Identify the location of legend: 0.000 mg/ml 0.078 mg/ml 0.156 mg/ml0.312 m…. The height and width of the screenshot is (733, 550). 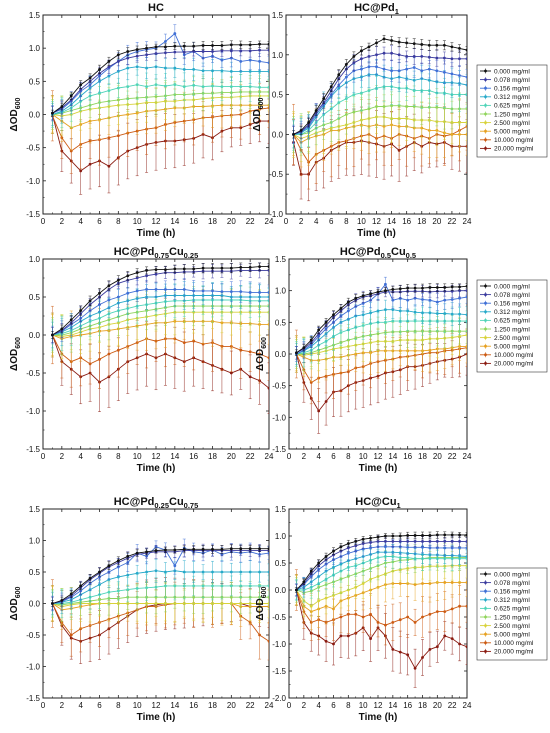
(512, 111).